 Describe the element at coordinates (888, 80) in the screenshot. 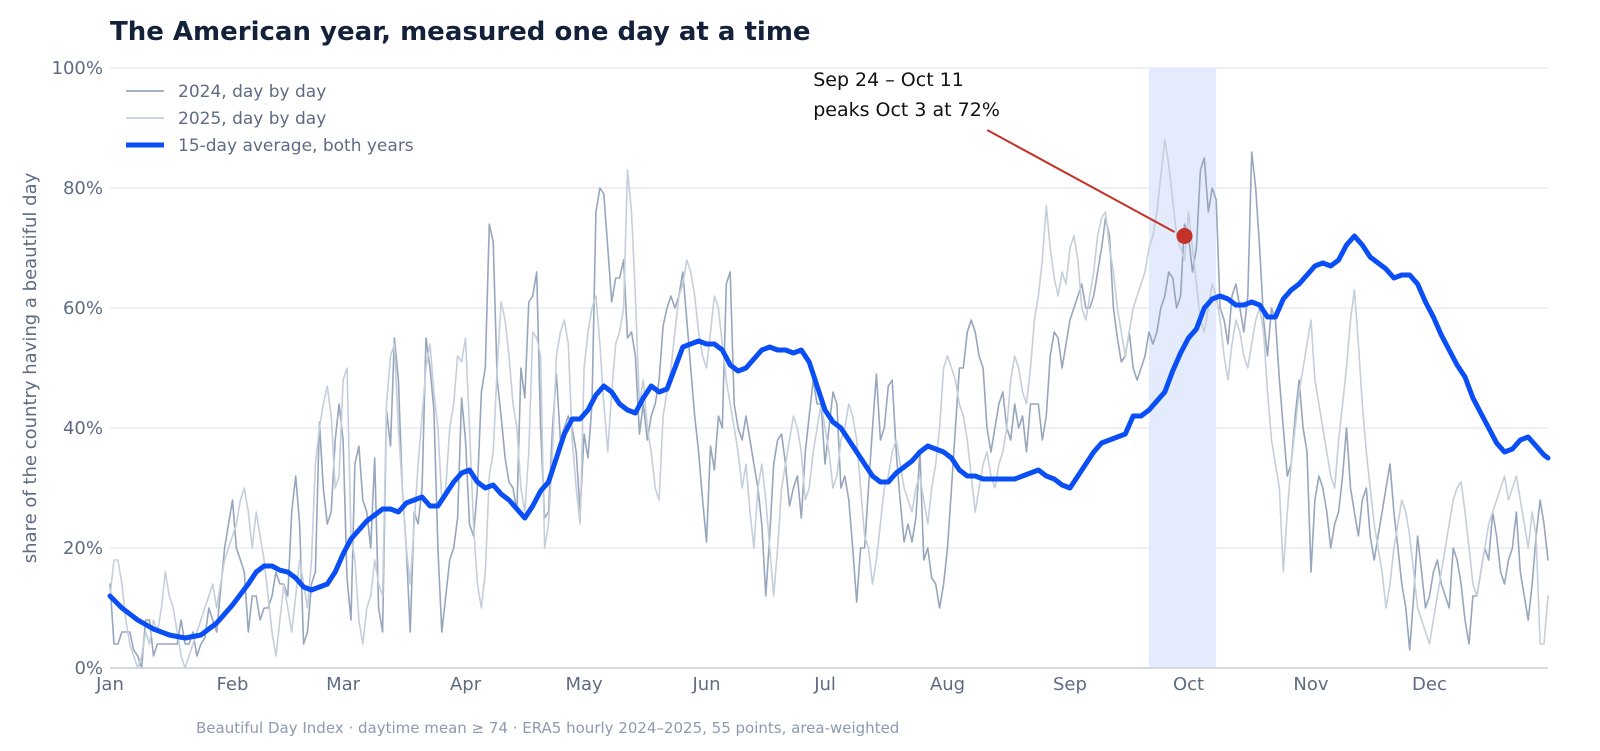

I see `annotation-line-range: Sep 24 – Oct 11` at that location.